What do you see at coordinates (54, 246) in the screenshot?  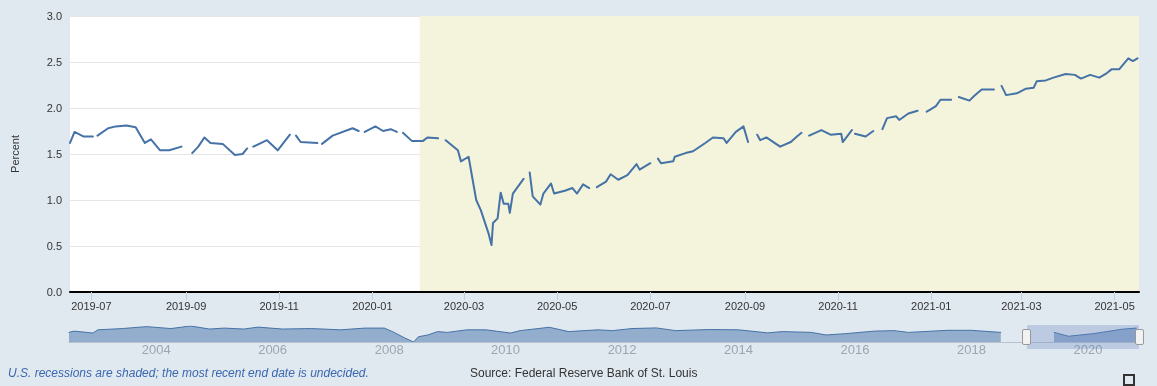 I see `y-tick-label: 0.5` at bounding box center [54, 246].